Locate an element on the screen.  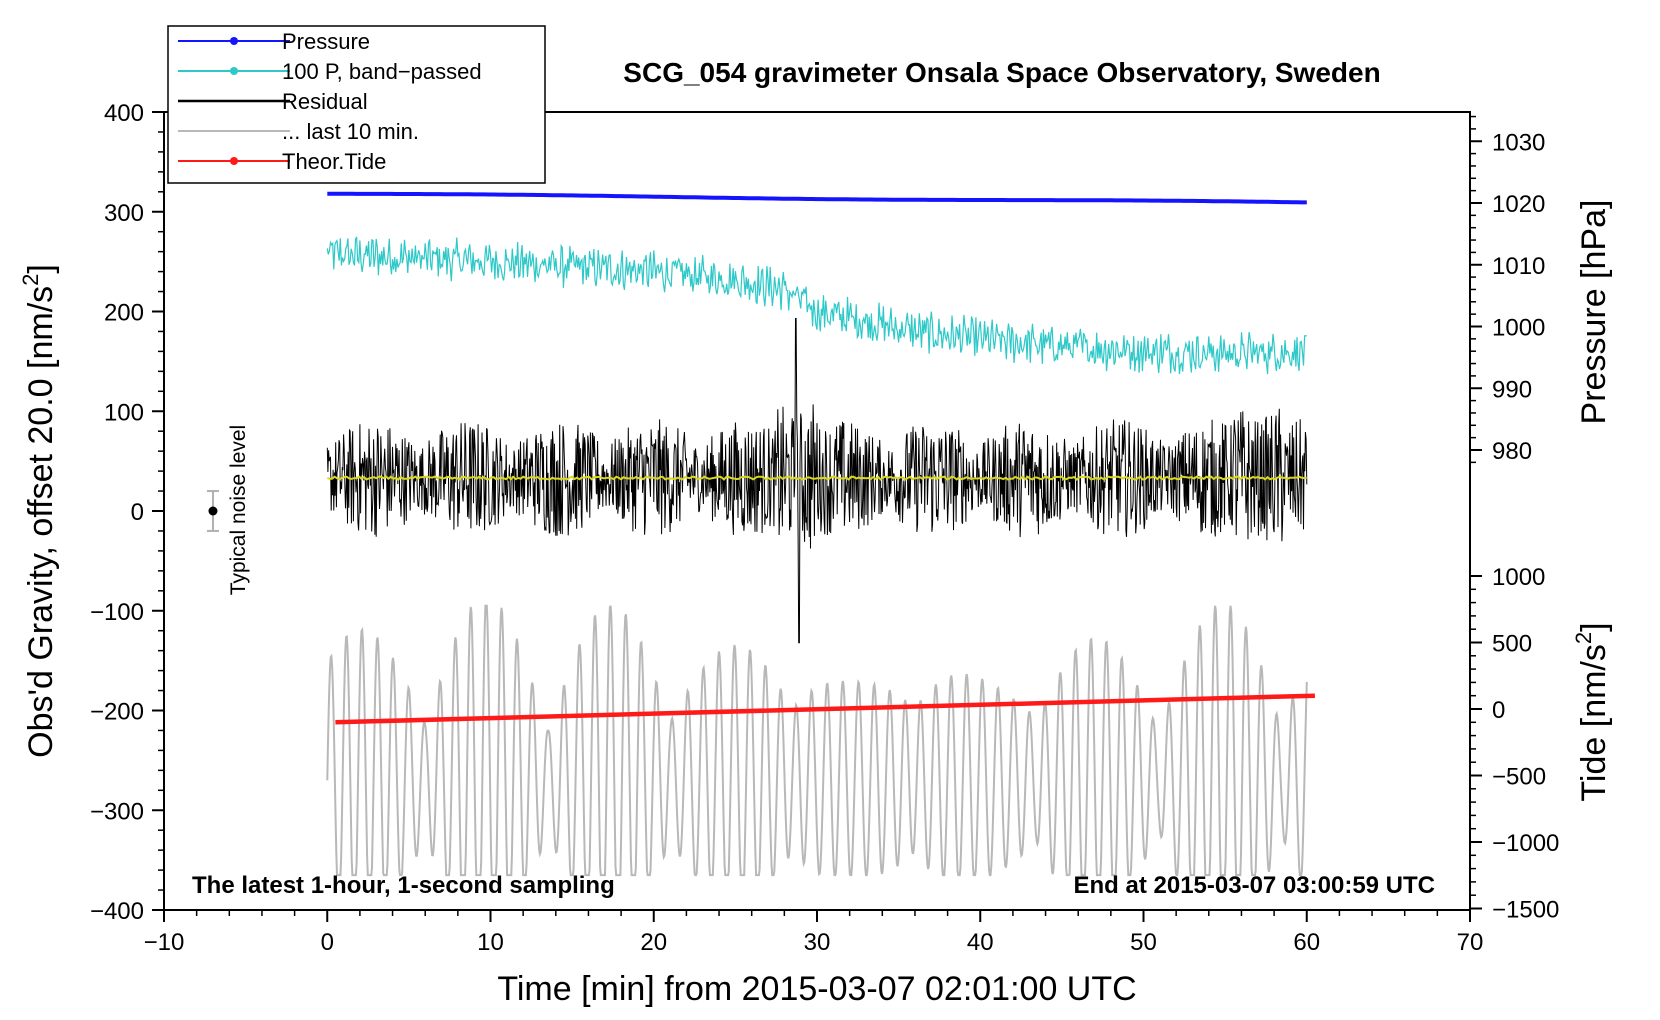
y-tick-label: 200 is located at coordinates (124, 313).